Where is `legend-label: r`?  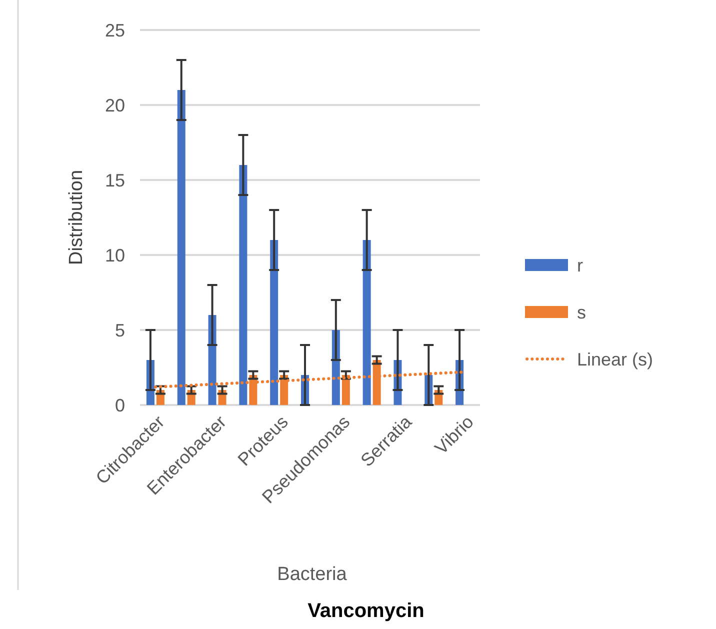
legend-label: r is located at coordinates (580, 265).